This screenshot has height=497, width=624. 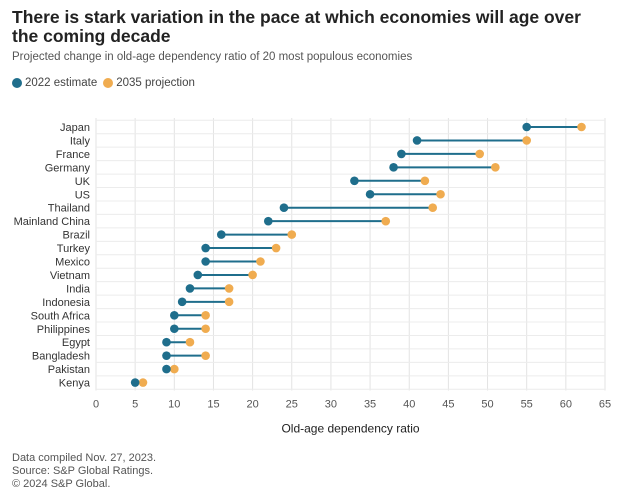 What do you see at coordinates (213, 405) in the screenshot?
I see `x-tick-label: 15` at bounding box center [213, 405].